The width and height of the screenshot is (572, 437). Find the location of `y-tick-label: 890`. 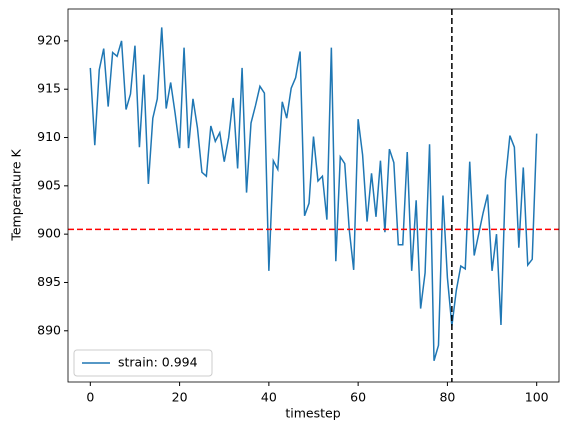

y-tick-label: 890 is located at coordinates (49, 329).